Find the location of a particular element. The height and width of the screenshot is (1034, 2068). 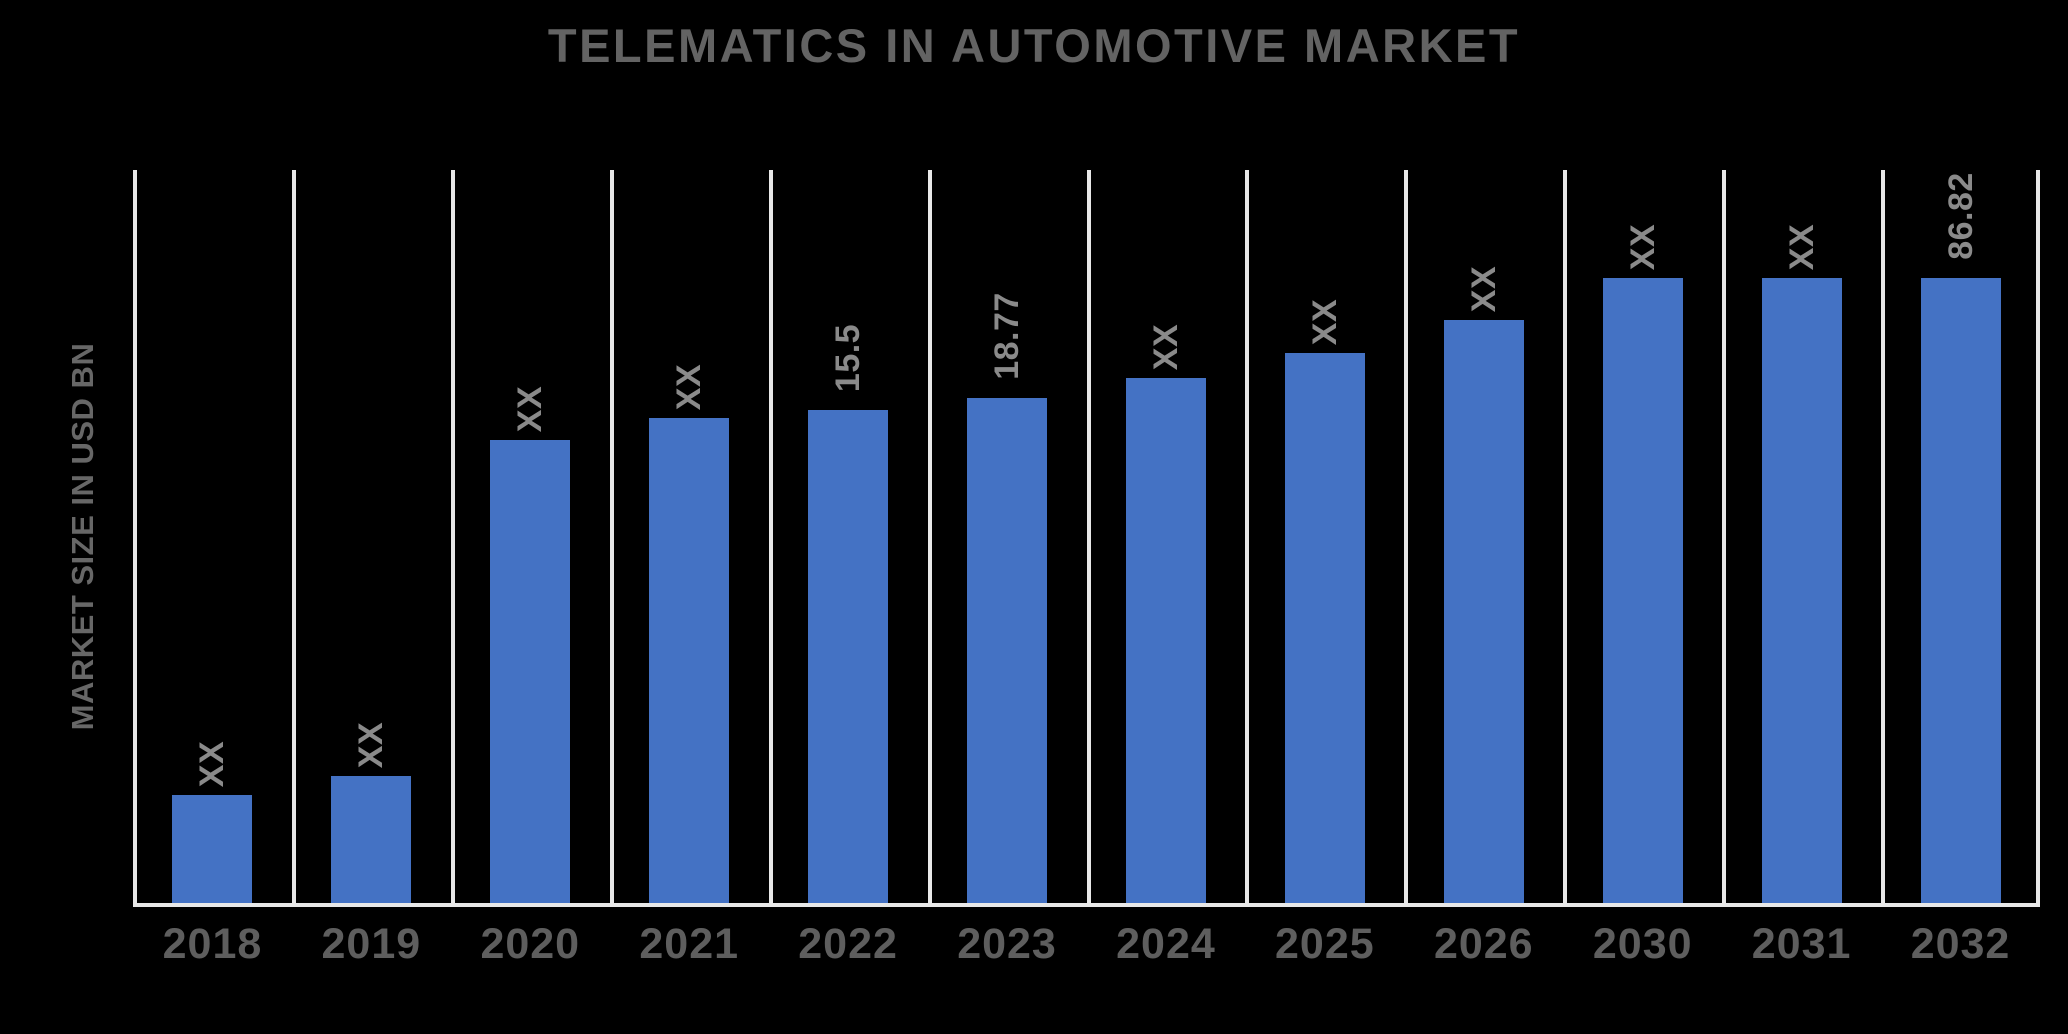

x-axis-tick-2026: 2026 is located at coordinates (1483, 944).